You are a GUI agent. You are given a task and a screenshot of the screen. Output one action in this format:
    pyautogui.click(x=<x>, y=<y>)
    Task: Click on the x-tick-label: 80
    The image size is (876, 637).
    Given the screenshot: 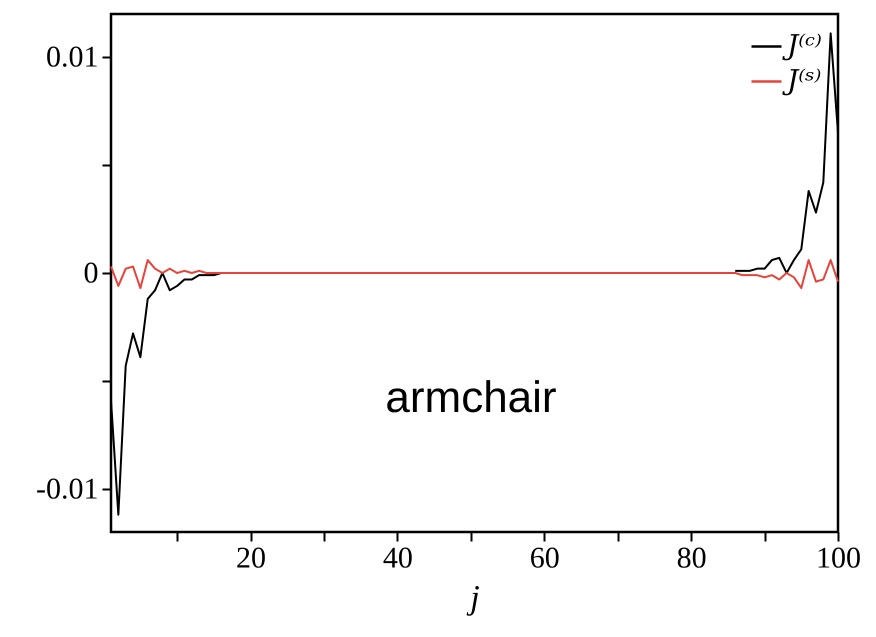 What is the action you would take?
    pyautogui.click(x=691, y=558)
    